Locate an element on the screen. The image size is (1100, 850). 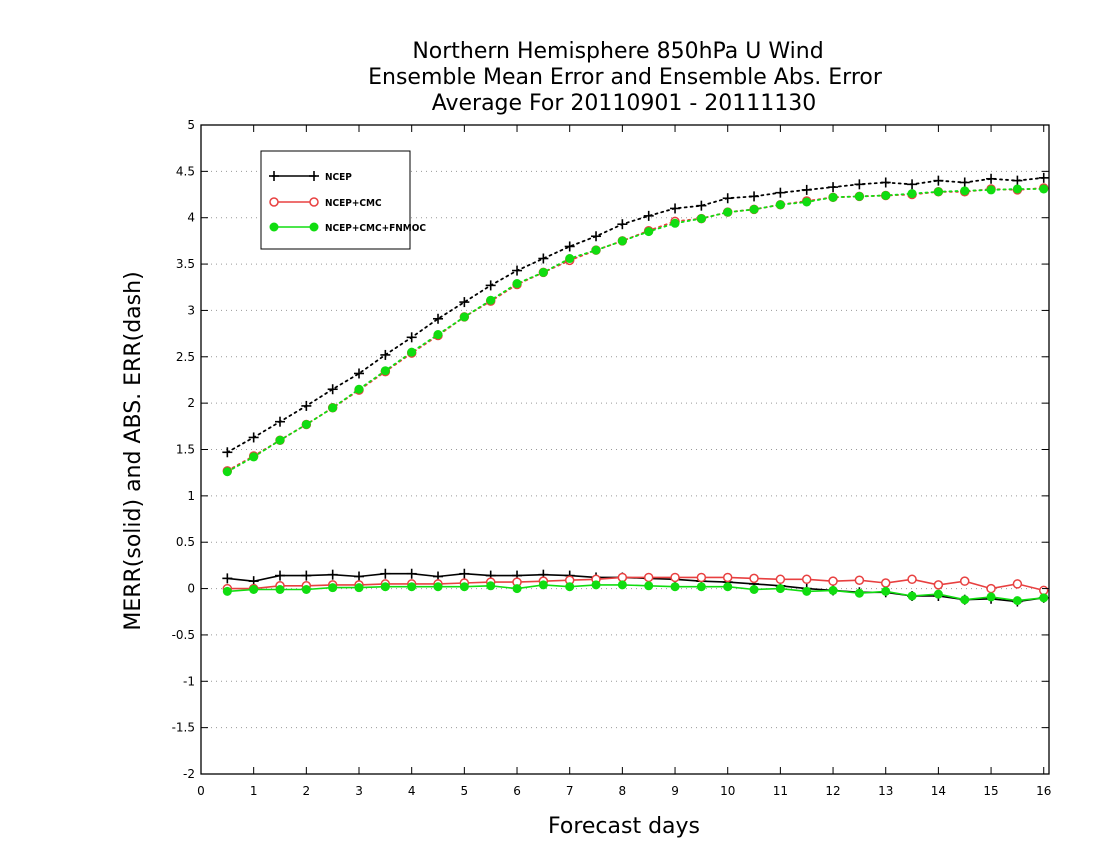
y-tick-label: 2 is located at coordinates (191, 403).